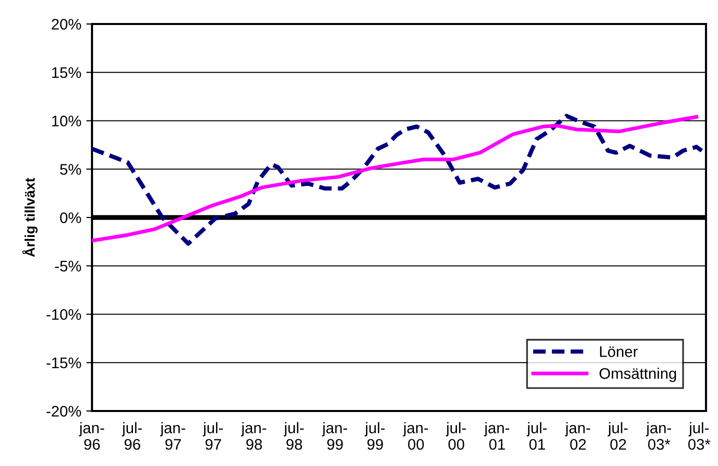 This screenshot has width=718, height=466. I want to click on x-tick-label: jul- 02, so click(618, 436).